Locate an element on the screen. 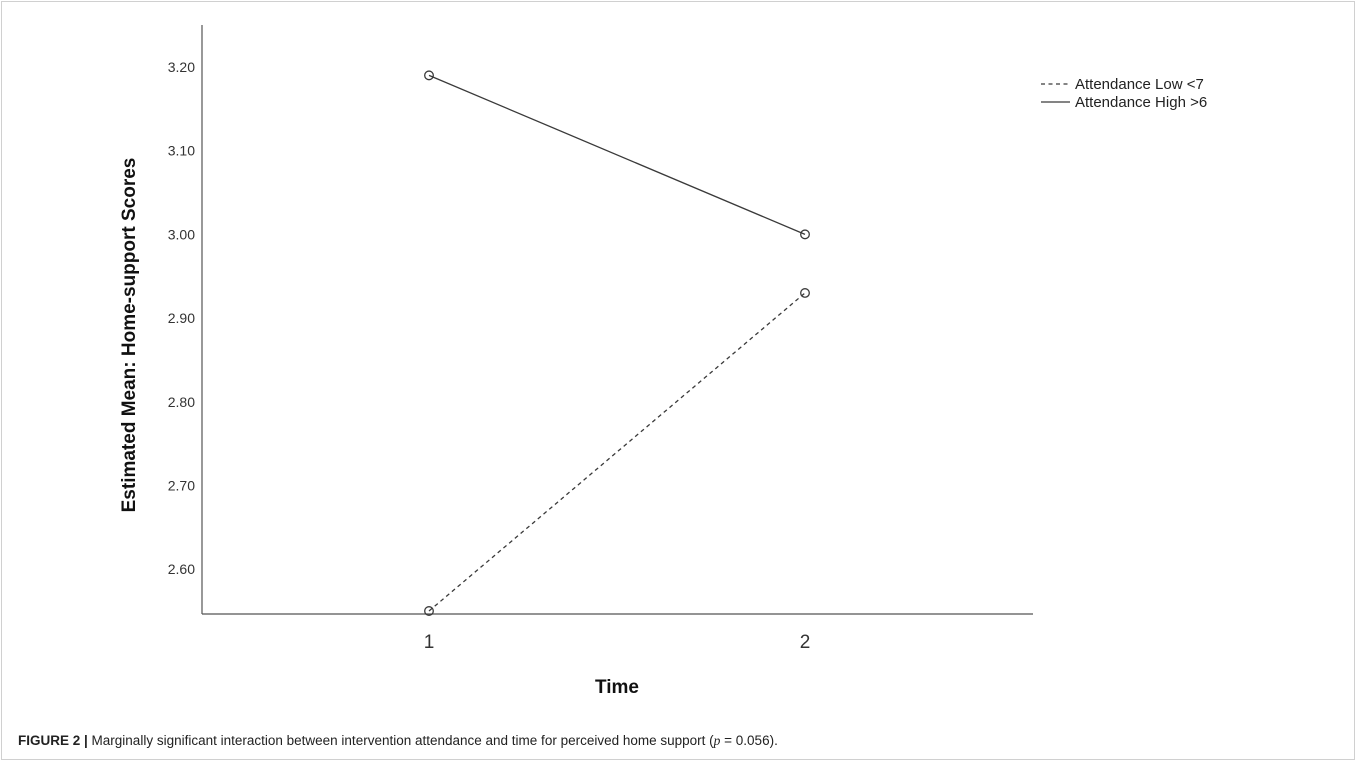  y-axis-ticks: 2.60 2.70 2.80 2.90 3.00 3.10 3.20 is located at coordinates (181, 318).